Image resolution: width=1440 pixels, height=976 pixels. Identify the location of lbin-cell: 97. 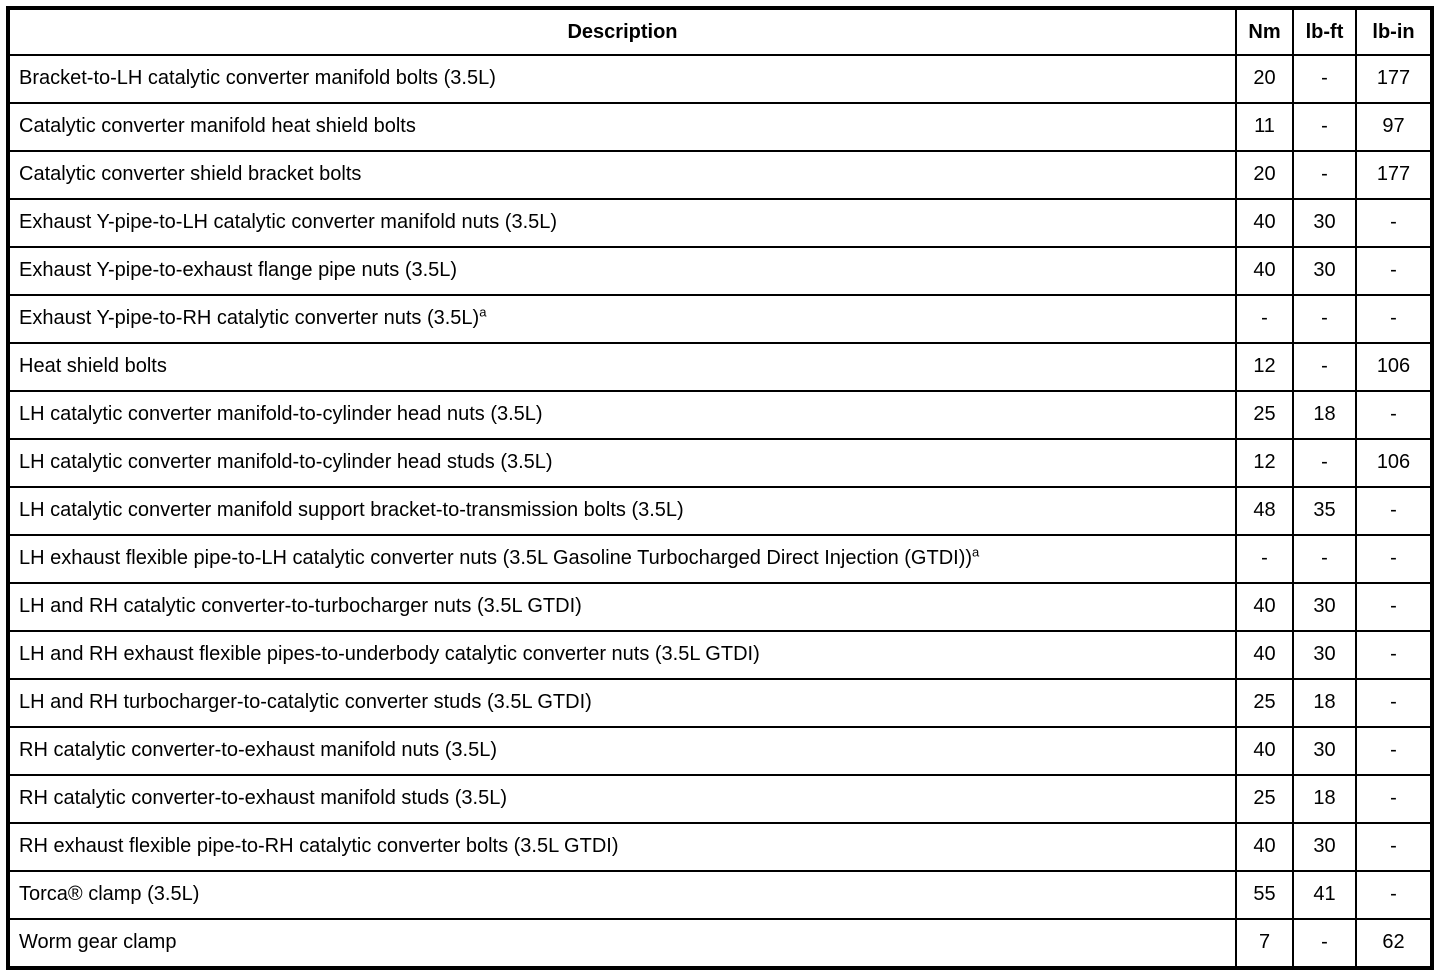
(1394, 126).